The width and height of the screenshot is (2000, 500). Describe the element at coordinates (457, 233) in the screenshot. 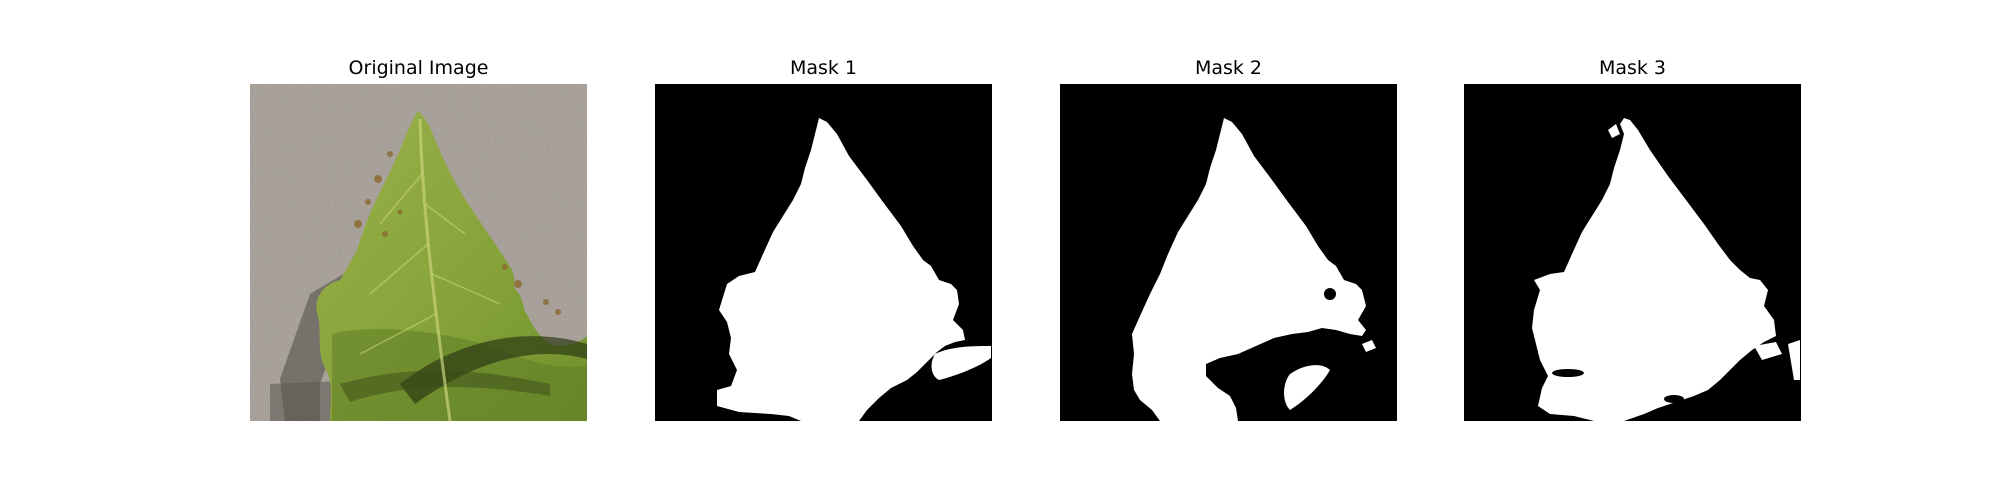

I see `disease-spots` at that location.